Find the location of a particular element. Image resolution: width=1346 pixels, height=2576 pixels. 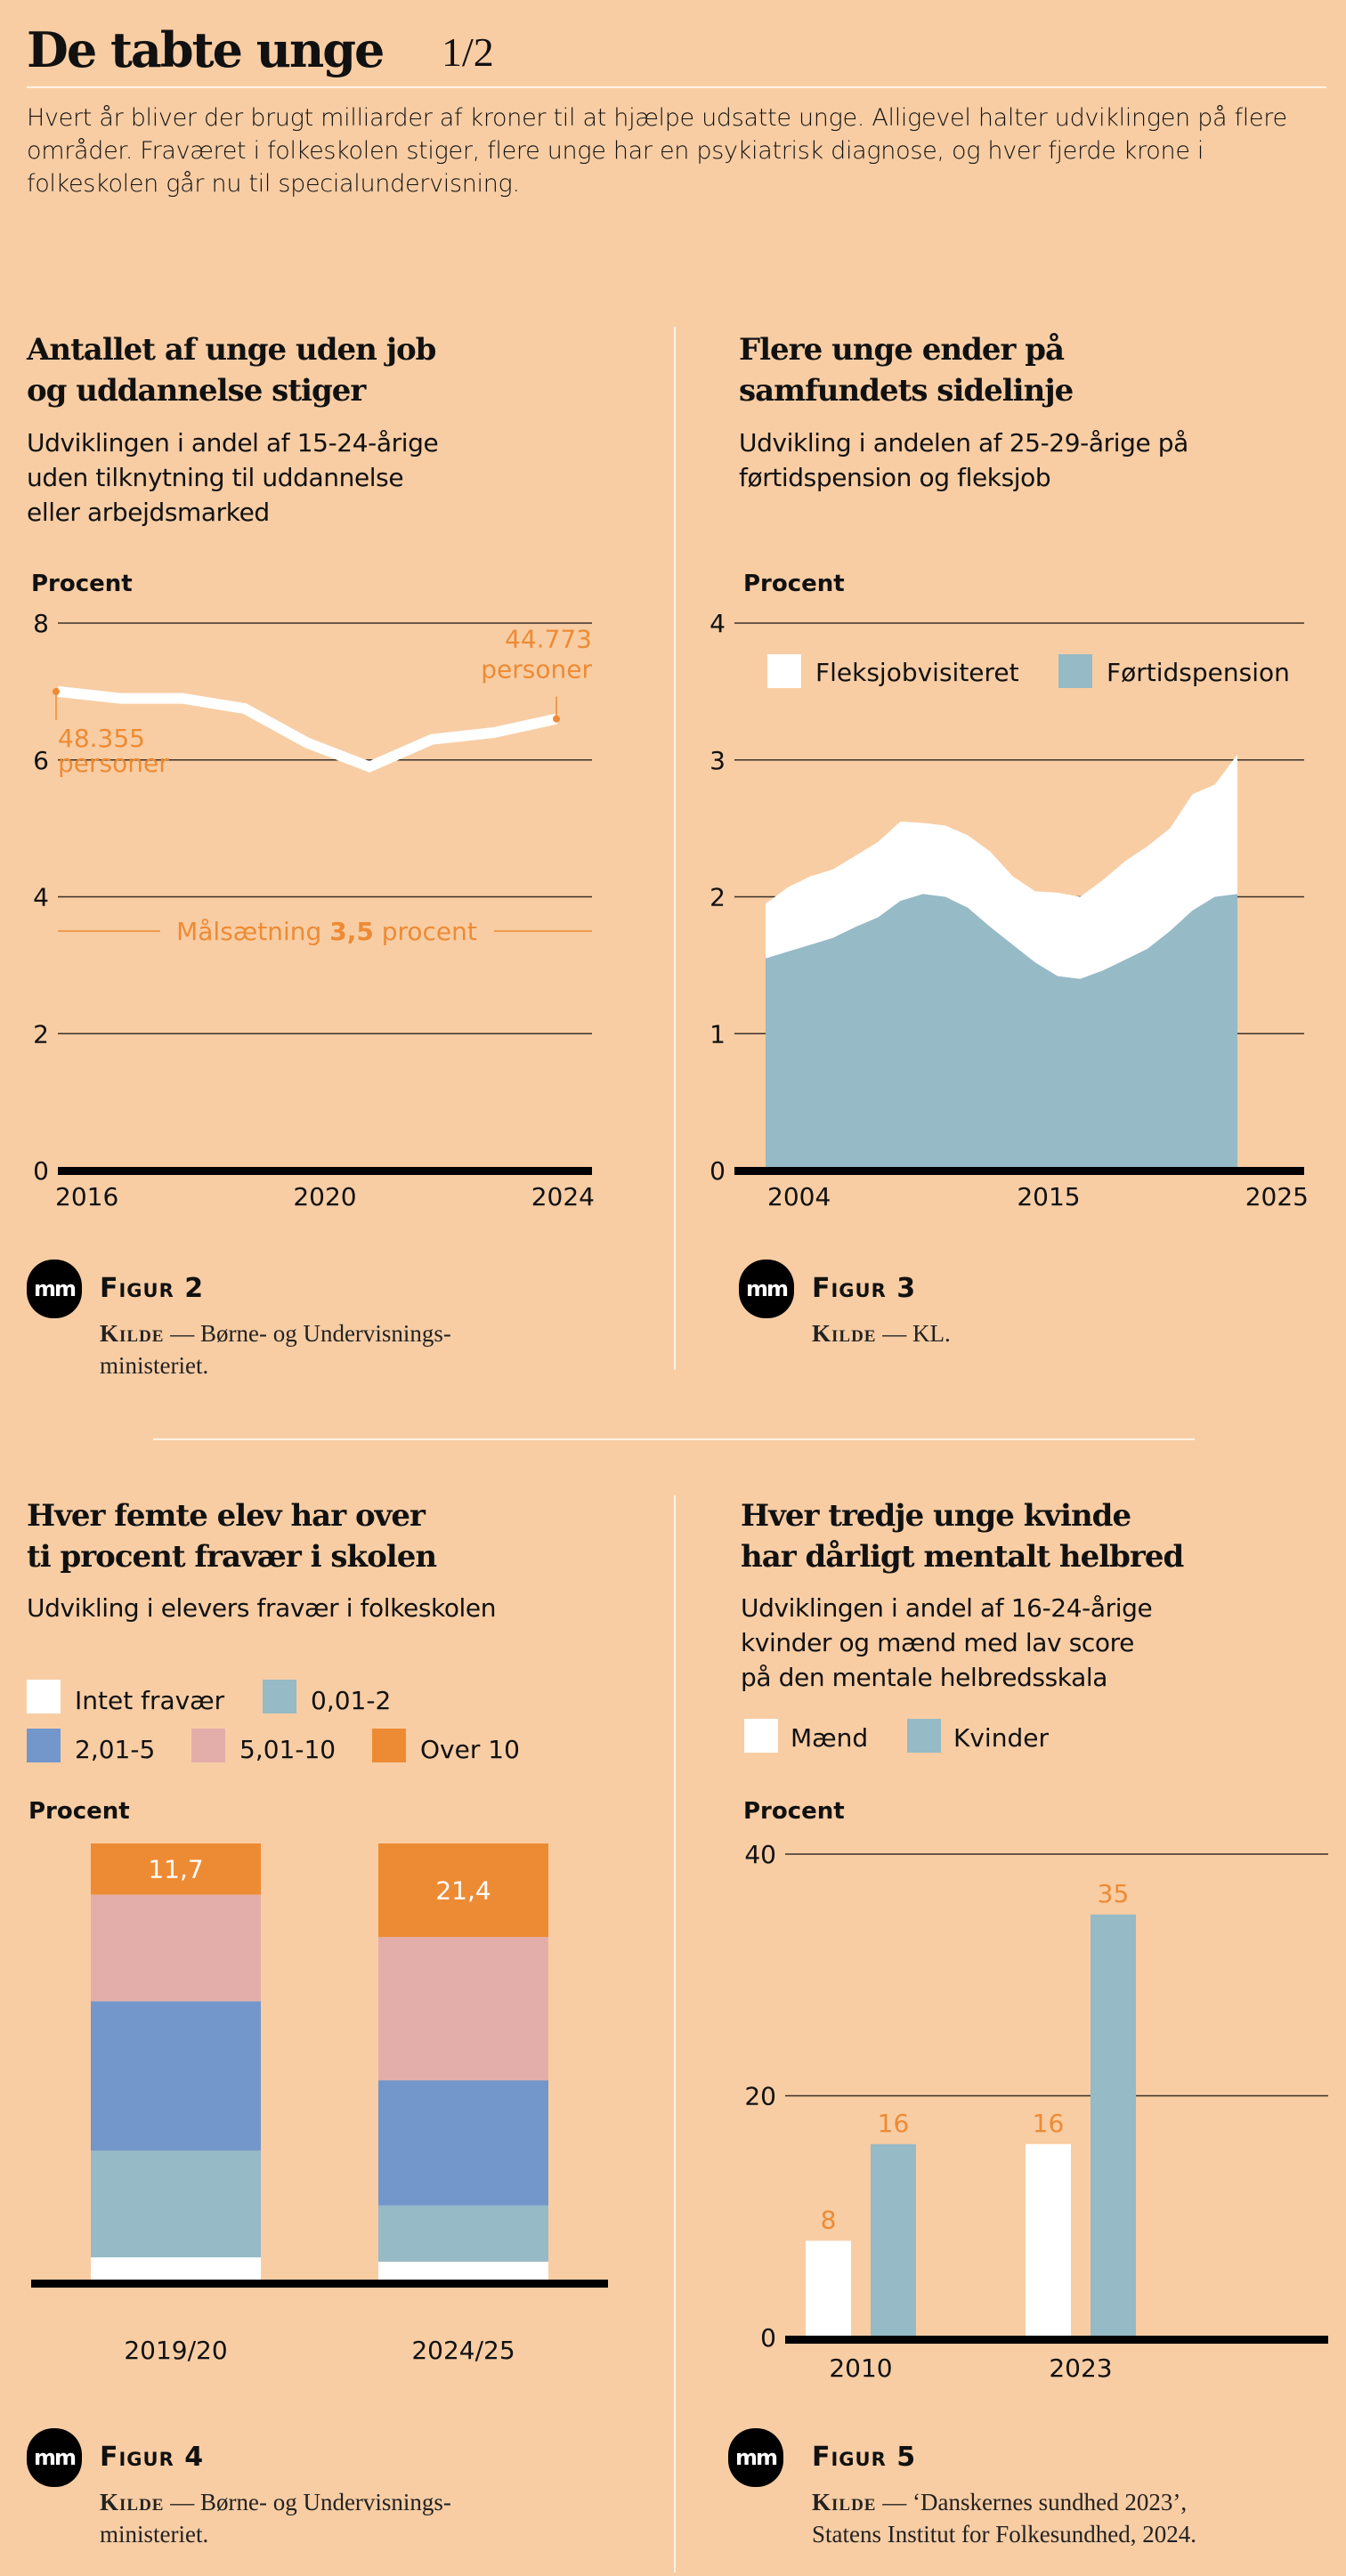

figure-5-subtitle-line: kvinder og mænd med lav score is located at coordinates (937, 1642).